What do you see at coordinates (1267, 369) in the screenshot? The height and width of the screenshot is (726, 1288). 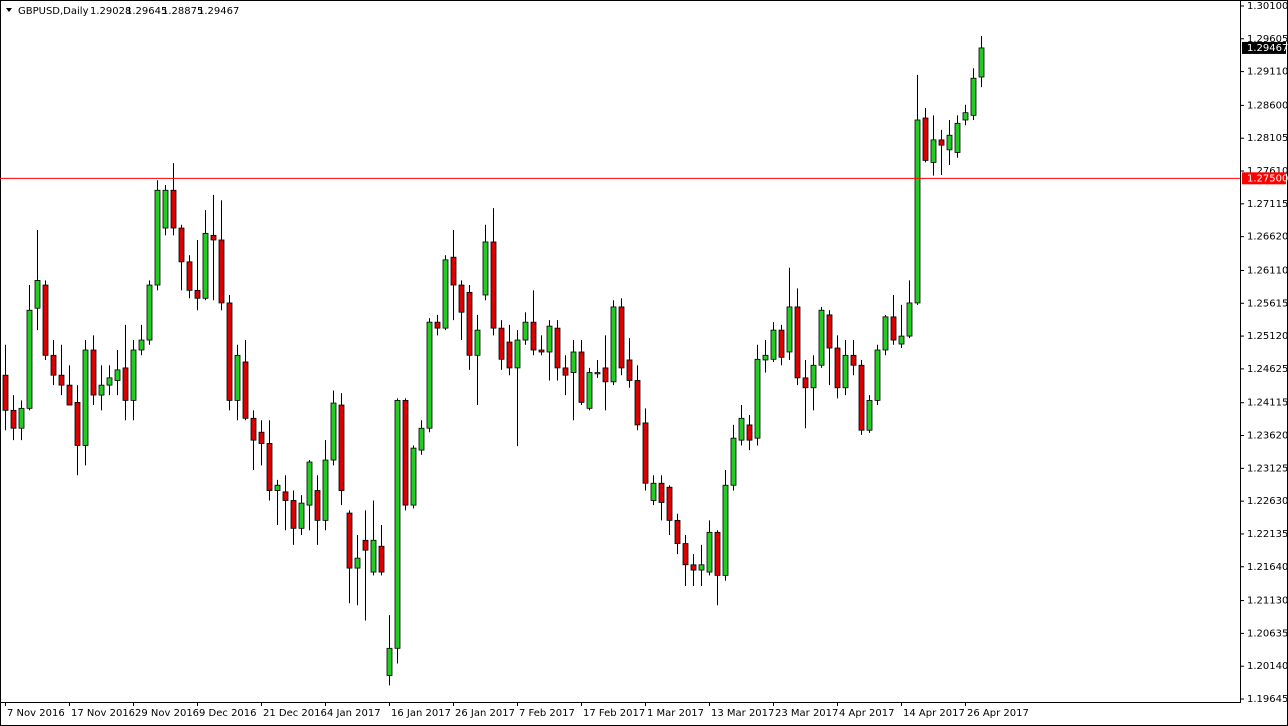 I see `y-tick-label: 1.24625` at bounding box center [1267, 369].